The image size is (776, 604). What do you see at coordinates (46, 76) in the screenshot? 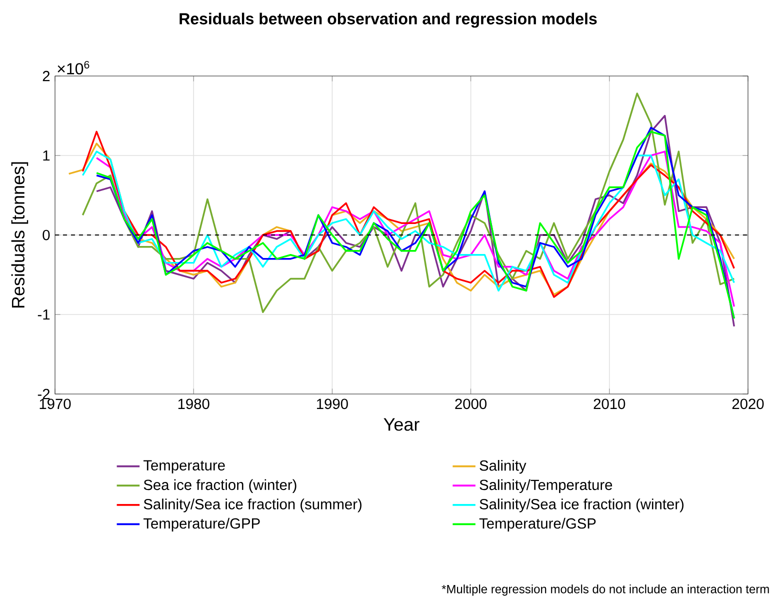
I see `y-tick-label: 2` at bounding box center [46, 76].